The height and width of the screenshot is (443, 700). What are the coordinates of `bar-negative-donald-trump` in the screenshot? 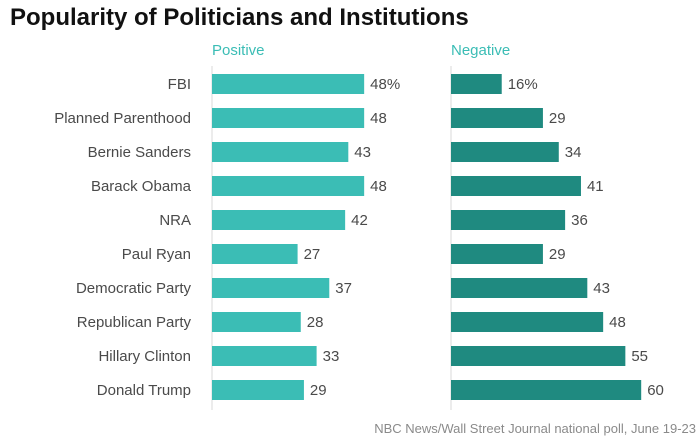 It's located at (546, 390).